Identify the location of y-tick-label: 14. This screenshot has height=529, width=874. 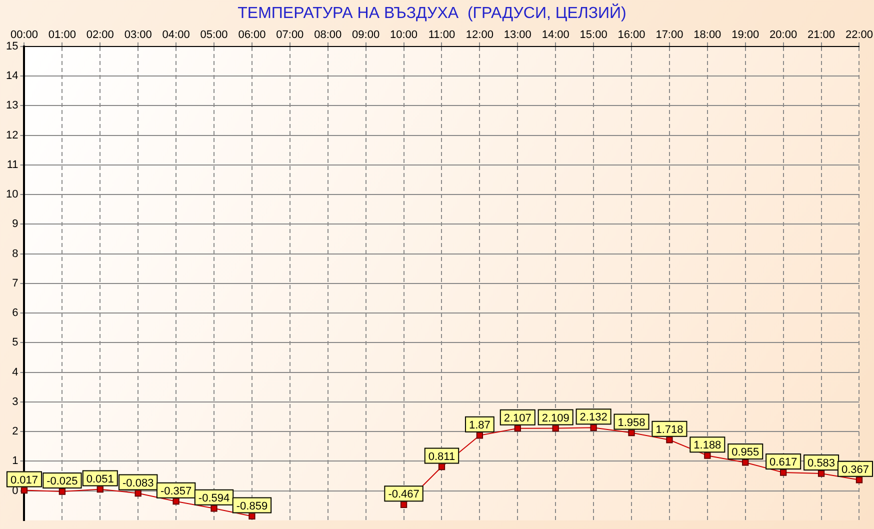
(12, 76).